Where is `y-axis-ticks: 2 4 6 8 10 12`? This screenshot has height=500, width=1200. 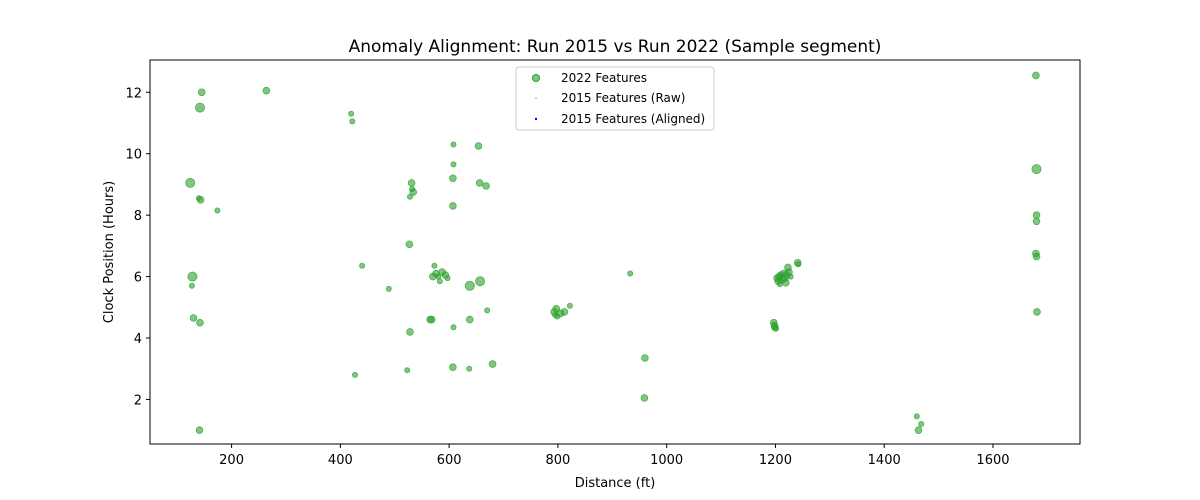
y-axis-ticks: 2 4 6 8 10 12 is located at coordinates (137, 247).